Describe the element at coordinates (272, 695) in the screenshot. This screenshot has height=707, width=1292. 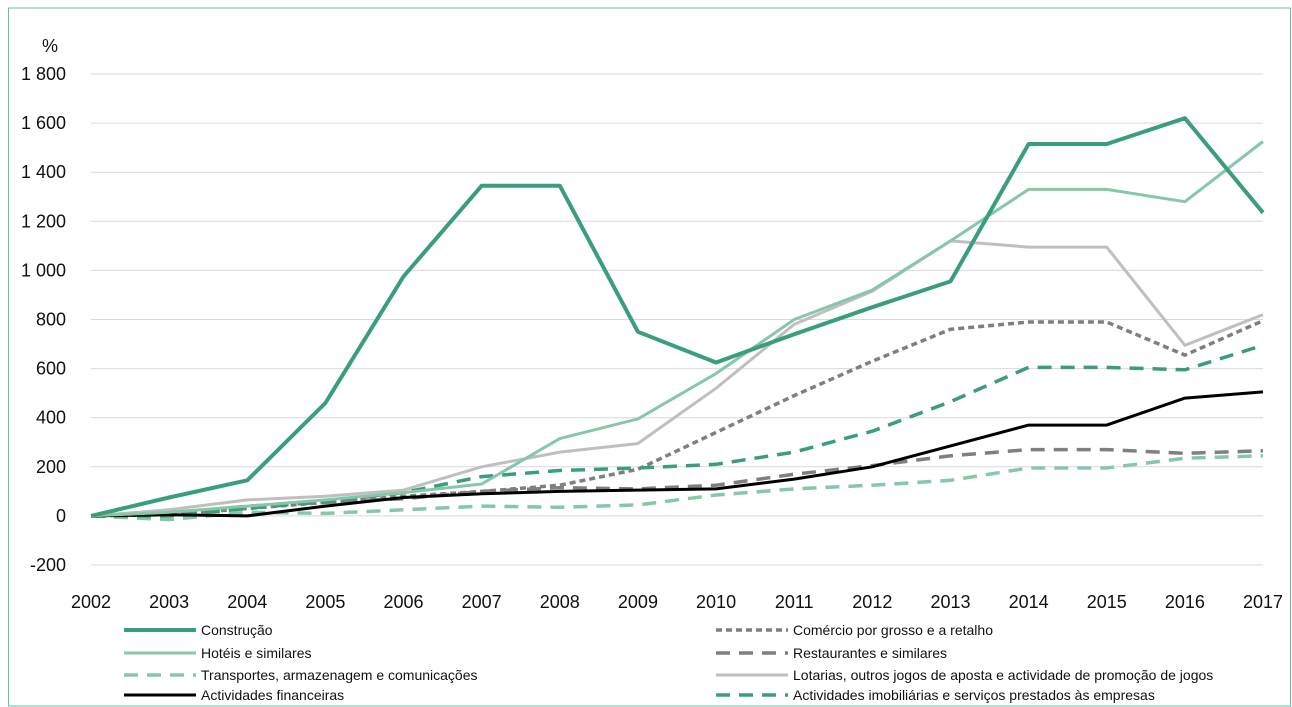
I see `legend-label: Actividades financeiras` at that location.